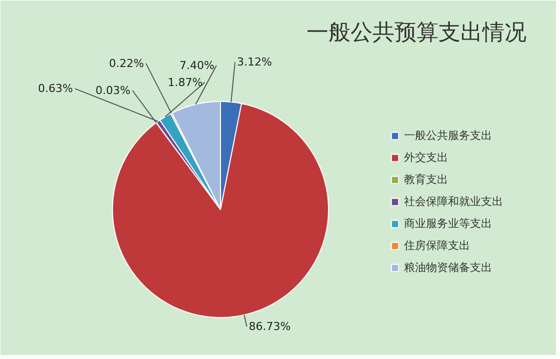 The image size is (560, 359). I want to click on data-label: 86.73%, so click(269, 327).